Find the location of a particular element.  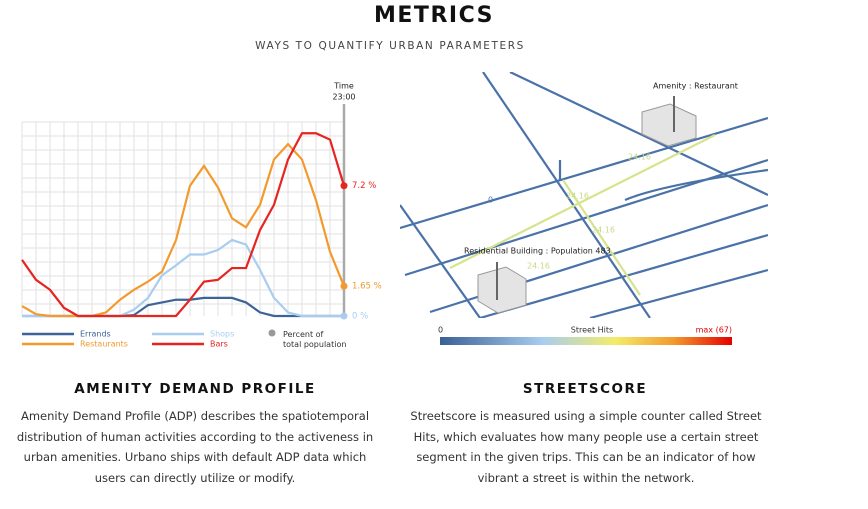

legend-label: Restaurants is located at coordinates (104, 344).